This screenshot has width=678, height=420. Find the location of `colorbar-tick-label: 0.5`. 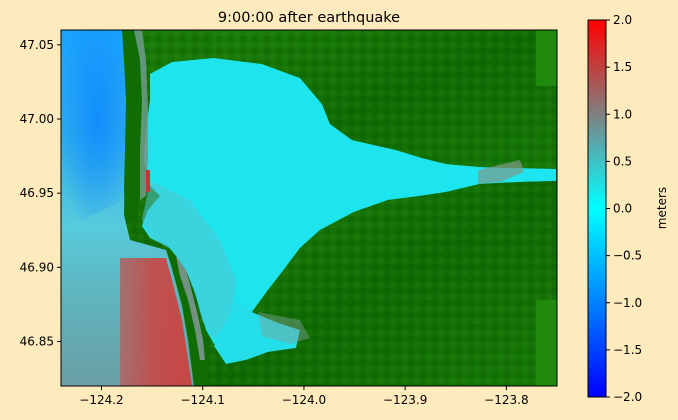

colorbar-tick-label: 0.5 is located at coordinates (622, 161).